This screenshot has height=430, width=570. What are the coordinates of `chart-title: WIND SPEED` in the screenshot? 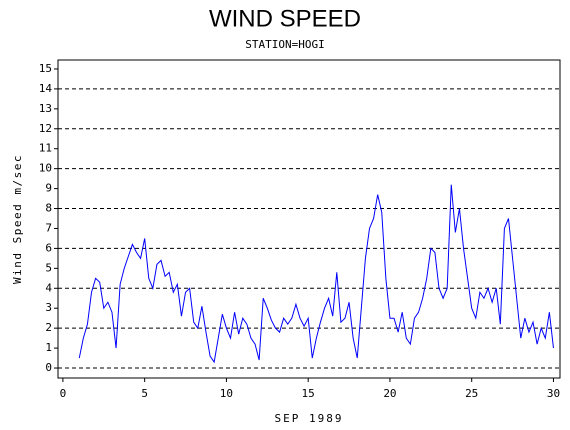 It's located at (285, 18).